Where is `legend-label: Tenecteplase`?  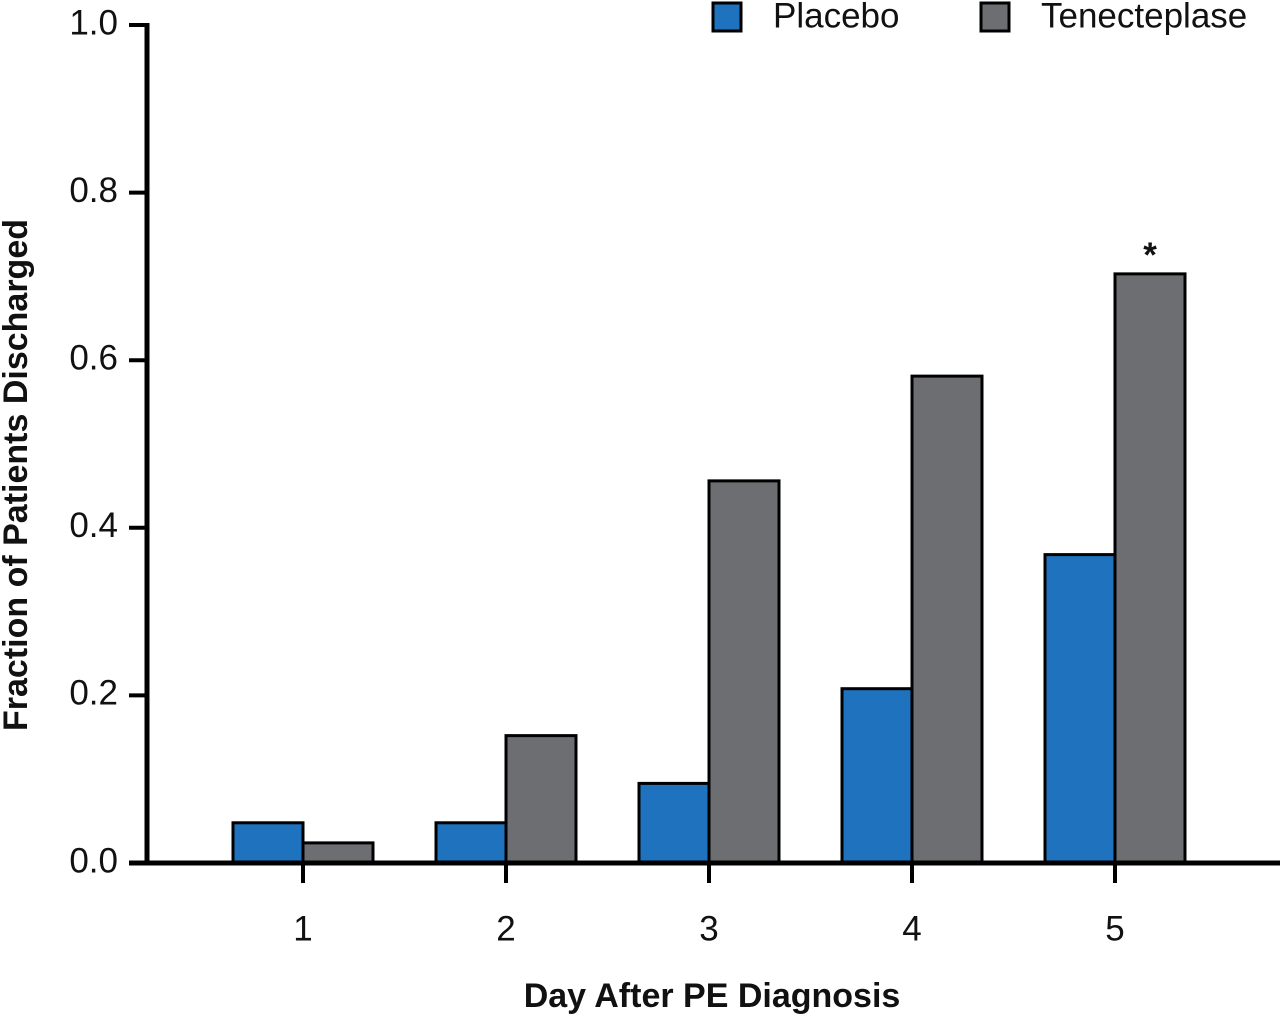 legend-label: Tenecteplase is located at coordinates (1144, 17).